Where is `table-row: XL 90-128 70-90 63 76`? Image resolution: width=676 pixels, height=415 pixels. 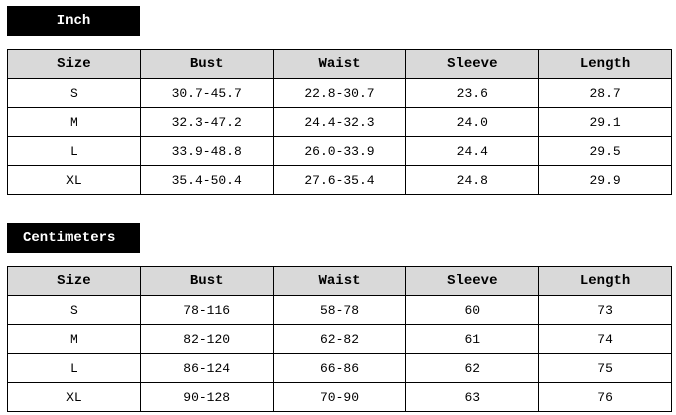
table-row: XL 90-128 70-90 63 76 is located at coordinates (339, 397).